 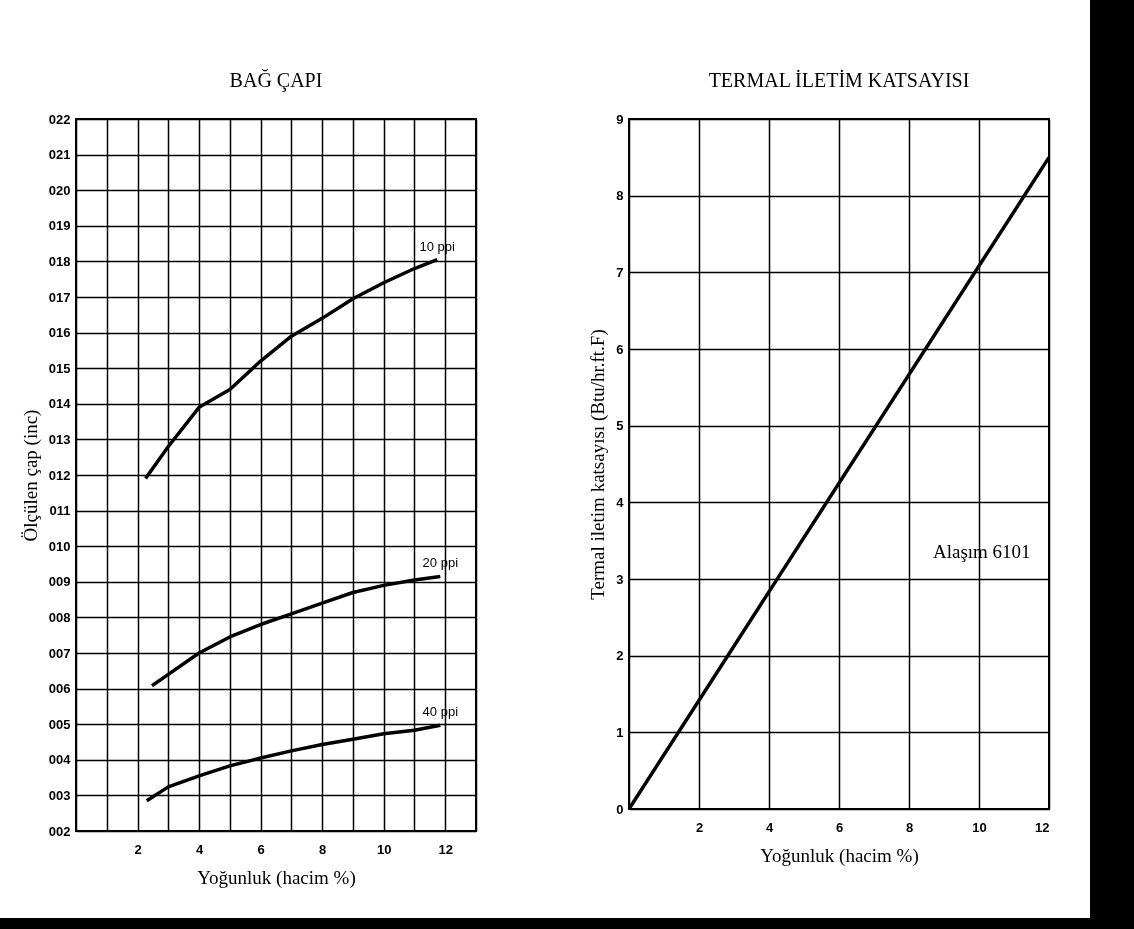 I want to click on y-tick-label: 011, so click(x=60, y=511).